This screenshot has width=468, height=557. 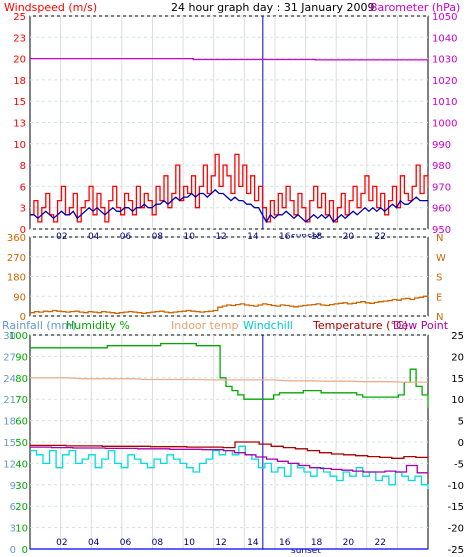 What do you see at coordinates (456, 529) in the screenshot?
I see `temperature-tick: -20` at bounding box center [456, 529].